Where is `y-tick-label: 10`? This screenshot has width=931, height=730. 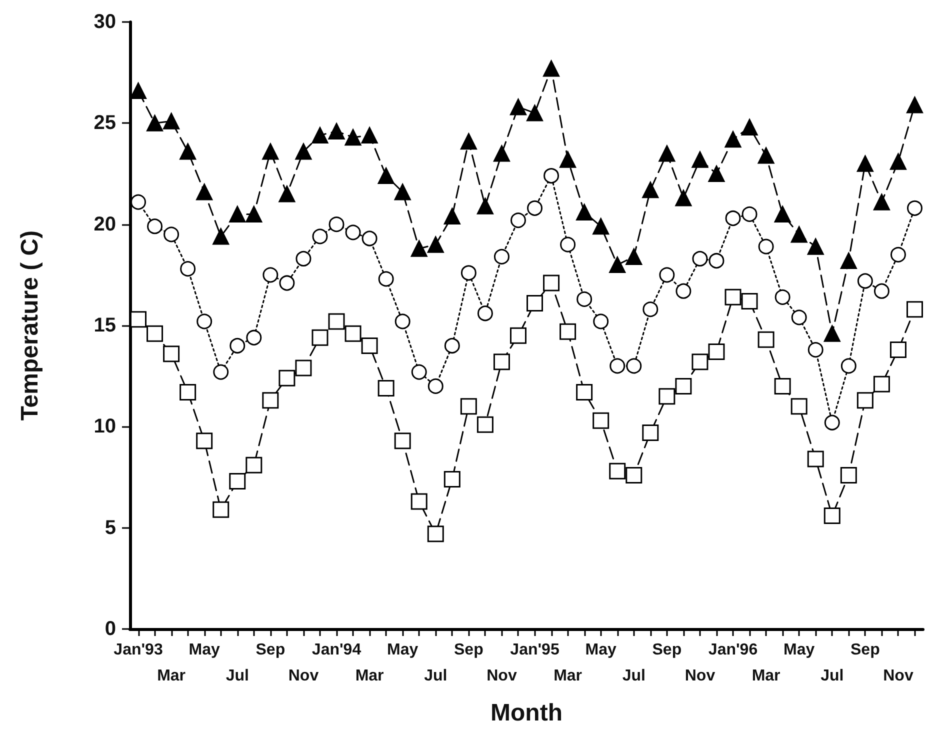 y-tick-label: 10 is located at coordinates (105, 427).